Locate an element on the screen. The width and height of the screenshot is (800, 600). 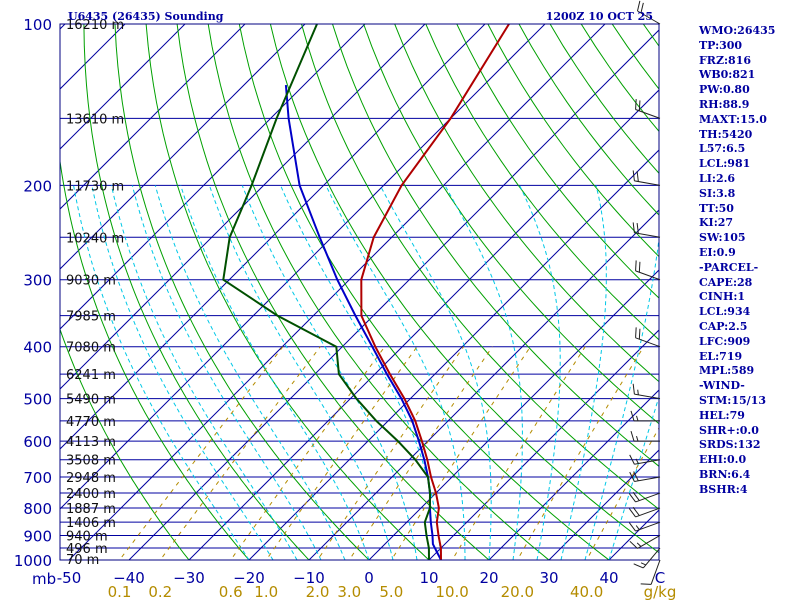
mixing-ratio-label: 40.0 is located at coordinates (586, 591).